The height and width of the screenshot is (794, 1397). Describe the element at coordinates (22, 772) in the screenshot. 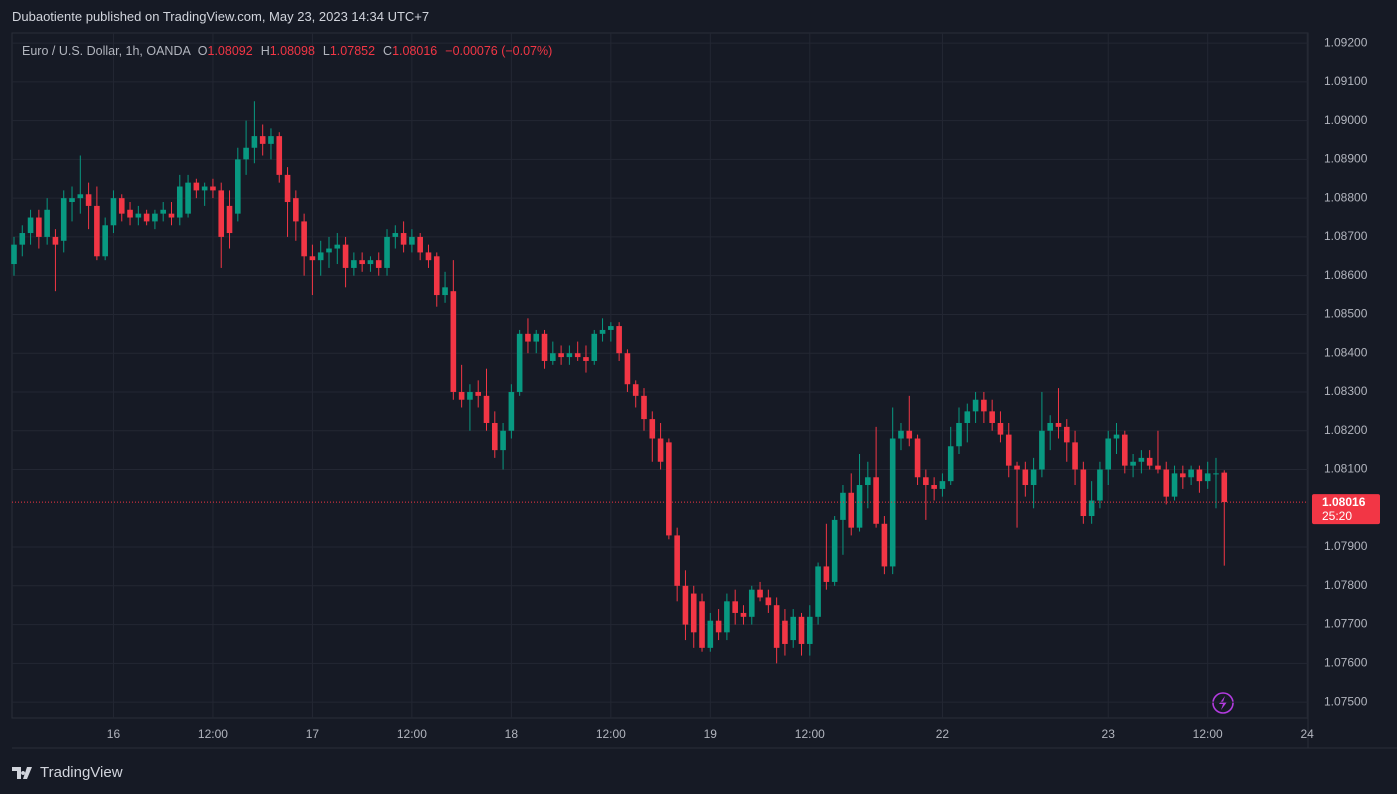

I see `brand-logo` at that location.